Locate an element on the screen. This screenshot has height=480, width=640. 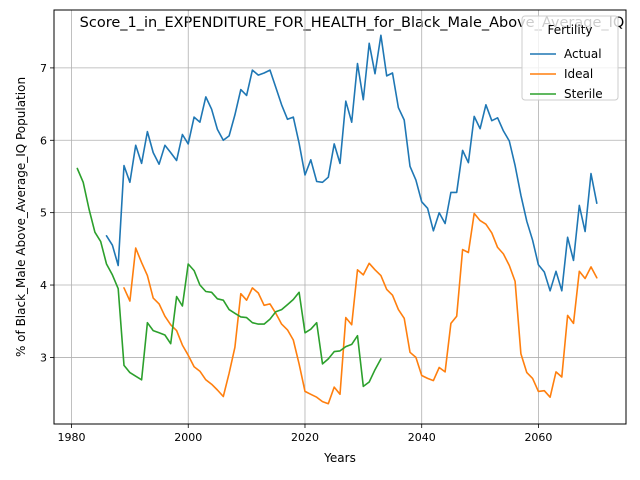
x-tick-label: 2060 is located at coordinates (538, 437).